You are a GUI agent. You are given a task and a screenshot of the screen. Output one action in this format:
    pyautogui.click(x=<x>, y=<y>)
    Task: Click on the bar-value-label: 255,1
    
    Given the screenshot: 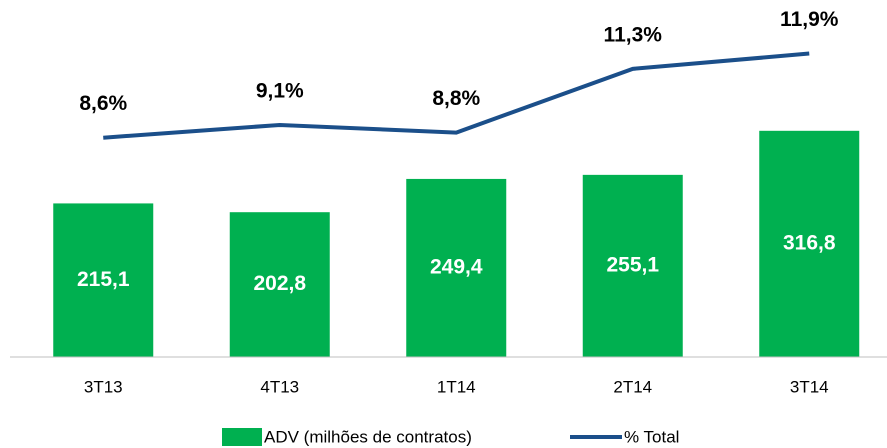 What is the action you would take?
    pyautogui.click(x=632, y=264)
    